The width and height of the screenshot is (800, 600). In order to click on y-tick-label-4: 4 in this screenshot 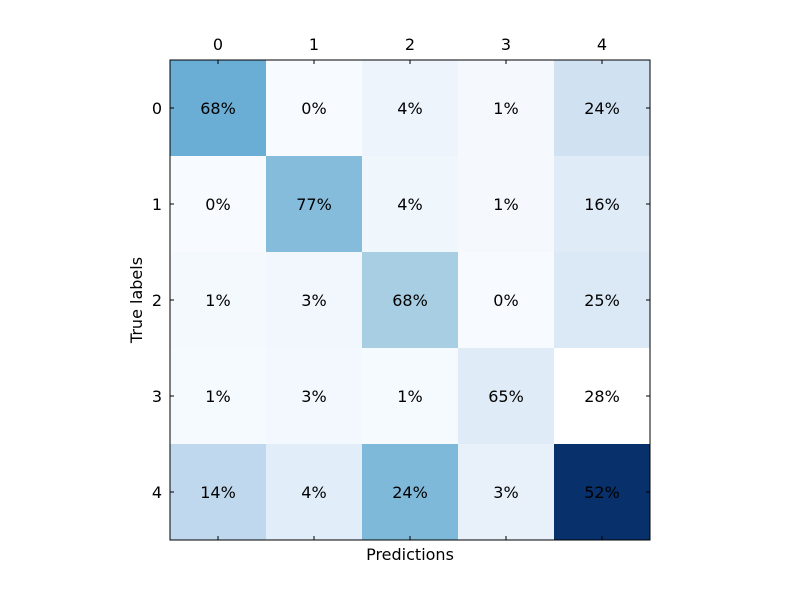, I will do `click(157, 492)`.